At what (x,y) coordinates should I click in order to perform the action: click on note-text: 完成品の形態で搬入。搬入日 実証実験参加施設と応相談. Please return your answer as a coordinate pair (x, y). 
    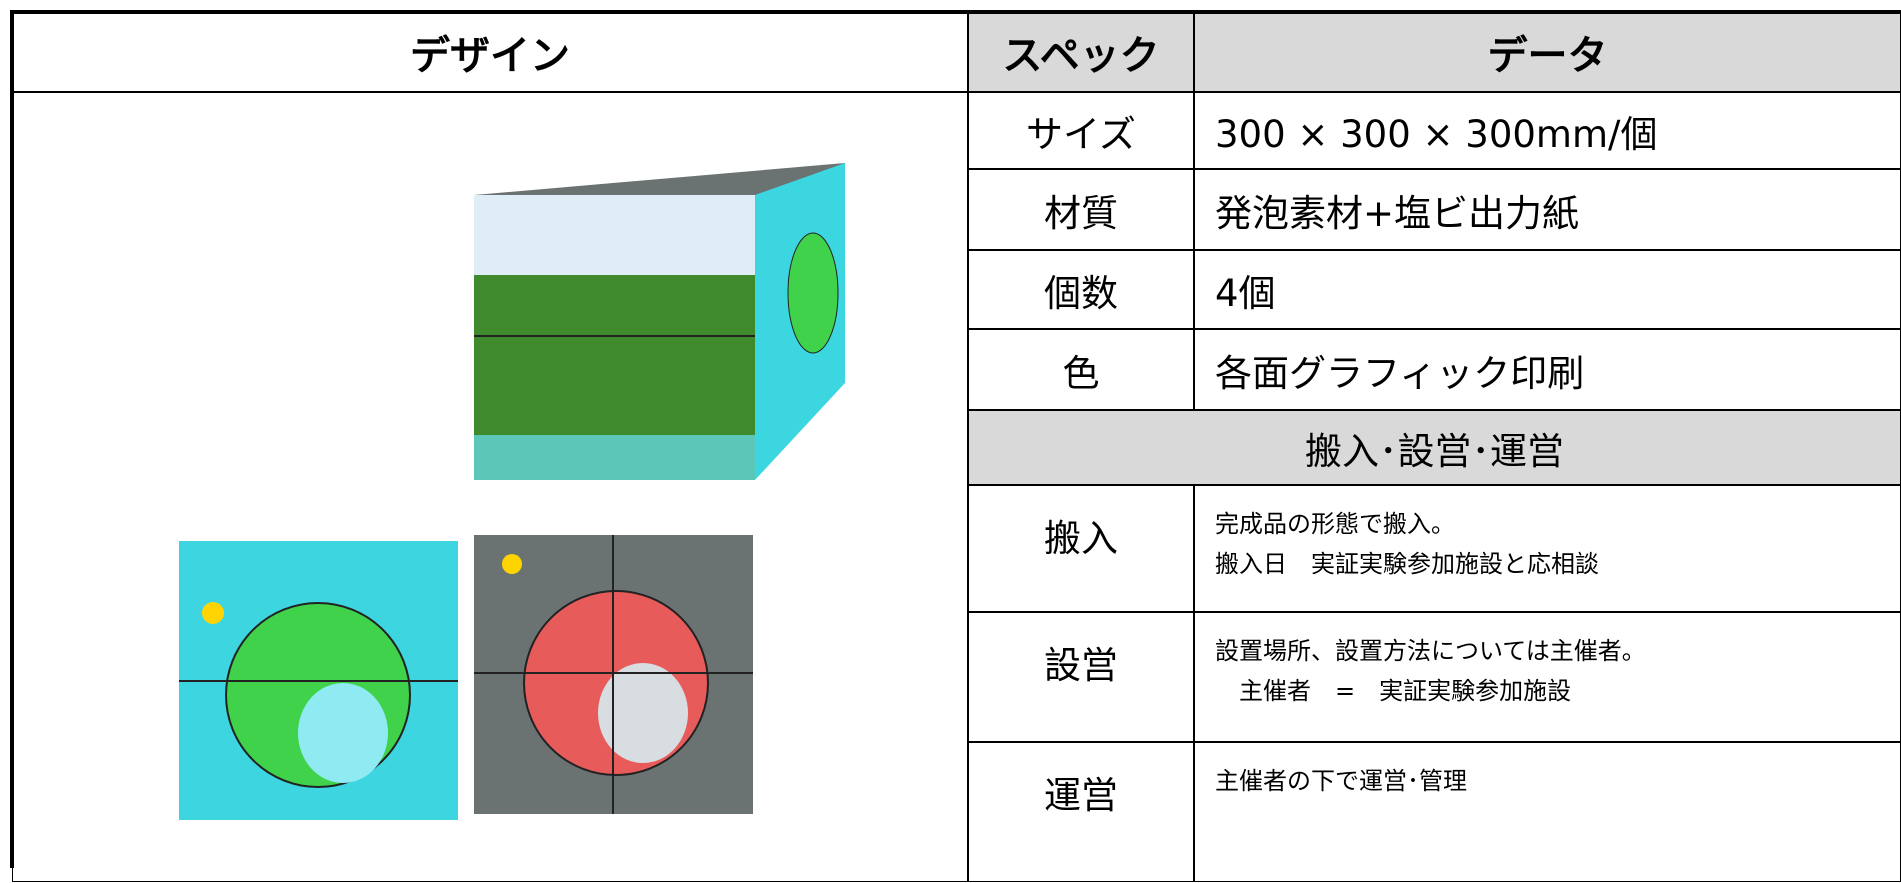
    Looking at the image, I should click on (1547, 548).